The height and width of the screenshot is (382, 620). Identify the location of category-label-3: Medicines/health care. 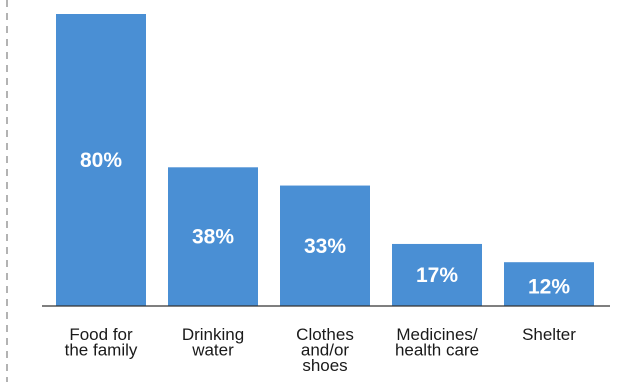
(437, 342).